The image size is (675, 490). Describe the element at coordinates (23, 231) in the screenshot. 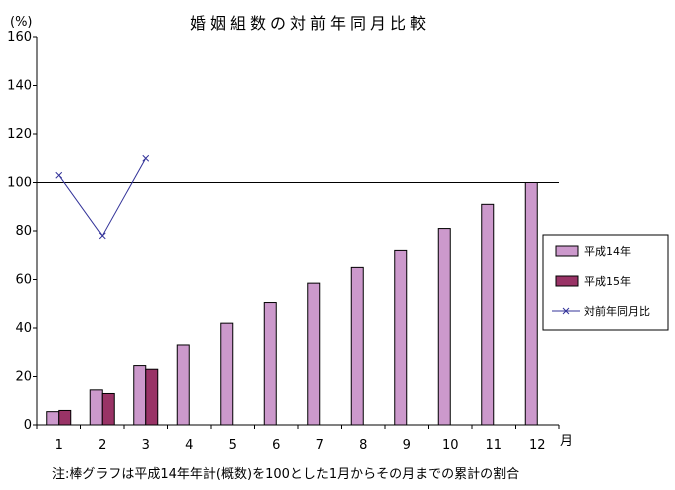

I see `y-tick-label: 80` at that location.